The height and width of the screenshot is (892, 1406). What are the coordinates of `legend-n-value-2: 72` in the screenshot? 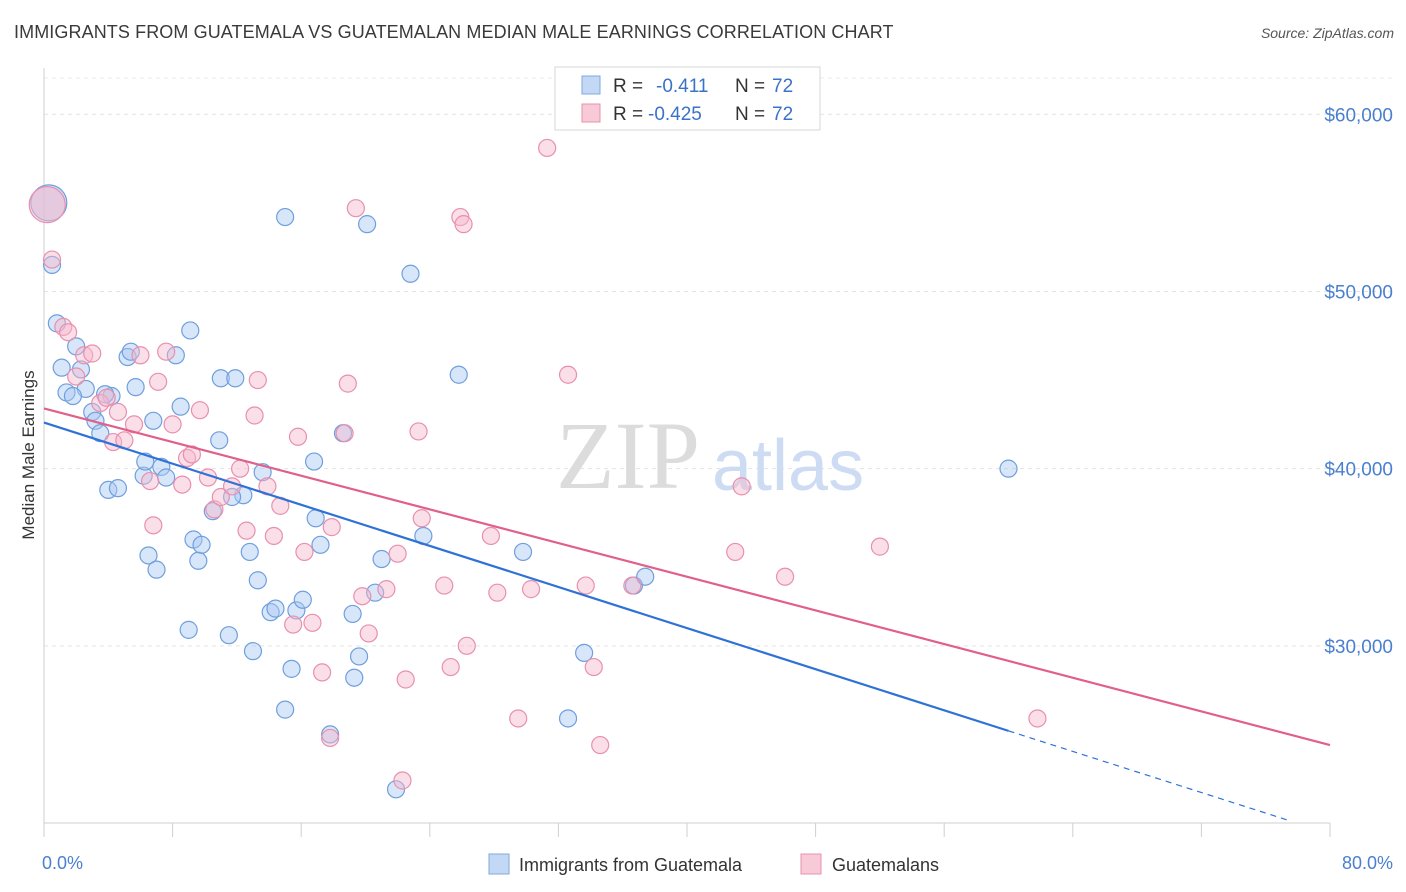 It's located at (782, 114).